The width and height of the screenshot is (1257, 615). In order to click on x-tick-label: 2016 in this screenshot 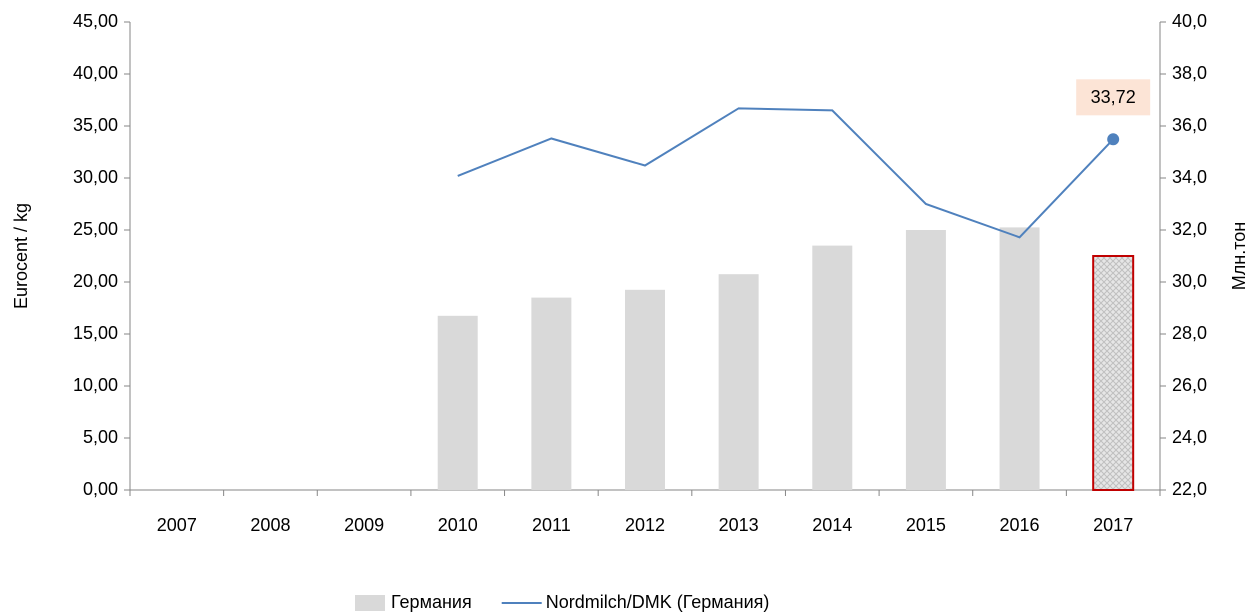, I will do `click(1020, 525)`.